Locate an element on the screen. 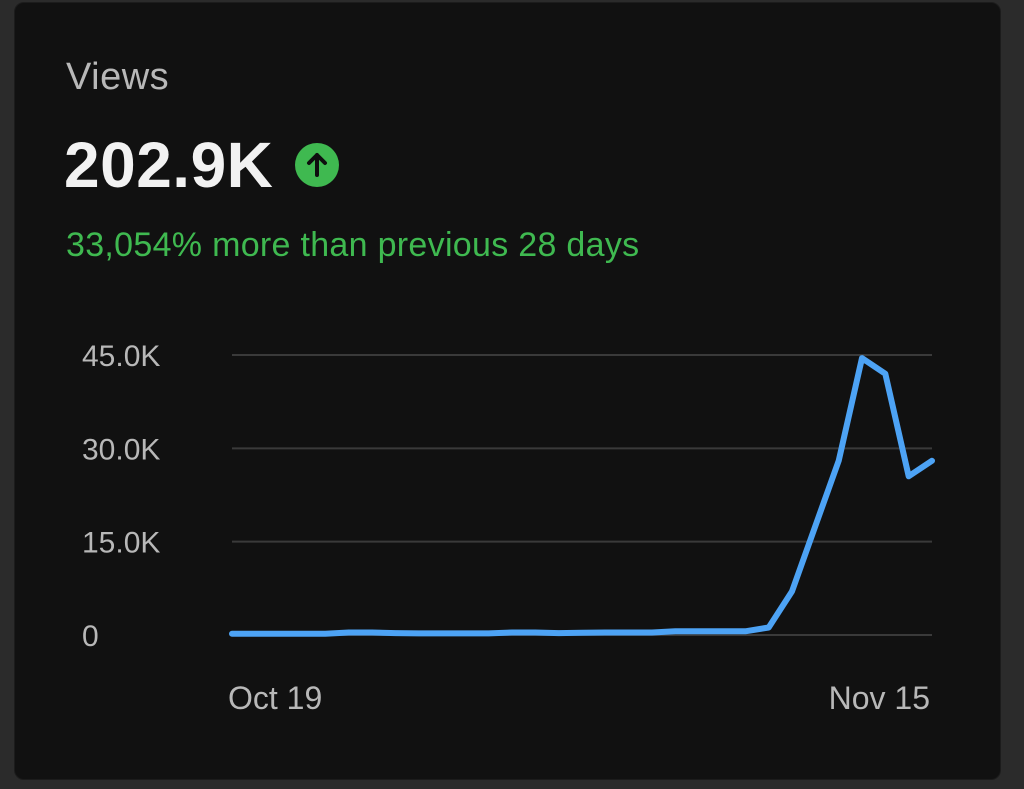 Image resolution: width=1024 pixels, height=789 pixels. x-tick-label-end: Nov 15 is located at coordinates (879, 698).